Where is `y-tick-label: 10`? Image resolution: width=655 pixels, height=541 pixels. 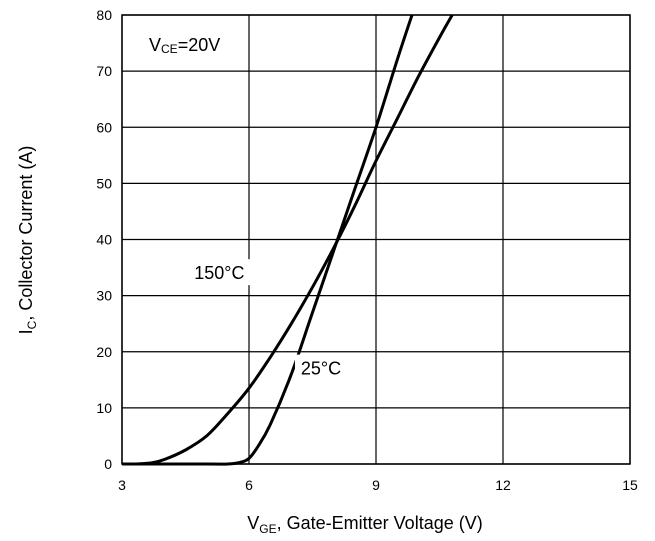
y-tick-label: 10 is located at coordinates (104, 408).